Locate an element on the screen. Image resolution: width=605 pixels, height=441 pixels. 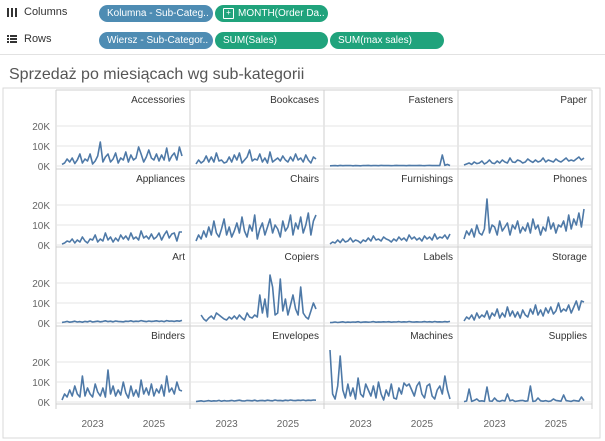
series-line-labels is located at coordinates (390, 322).